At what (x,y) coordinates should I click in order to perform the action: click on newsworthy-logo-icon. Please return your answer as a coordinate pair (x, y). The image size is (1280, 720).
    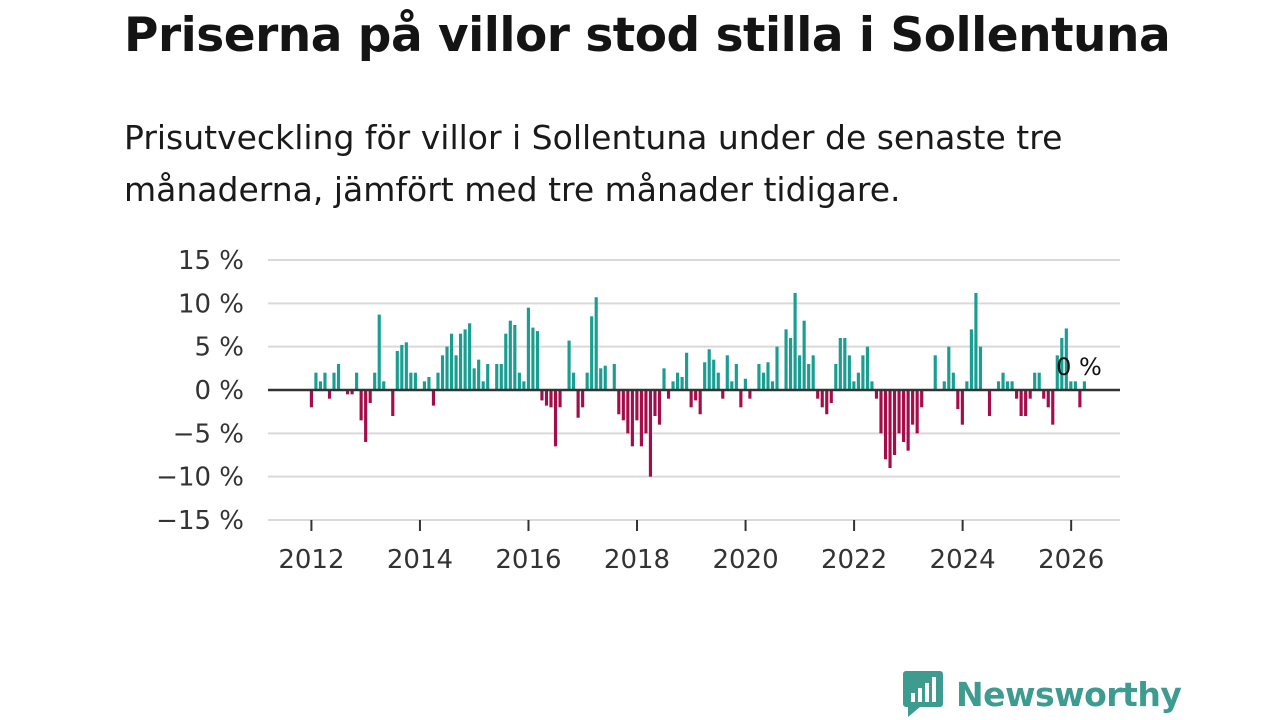
    Looking at the image, I should click on (923, 694).